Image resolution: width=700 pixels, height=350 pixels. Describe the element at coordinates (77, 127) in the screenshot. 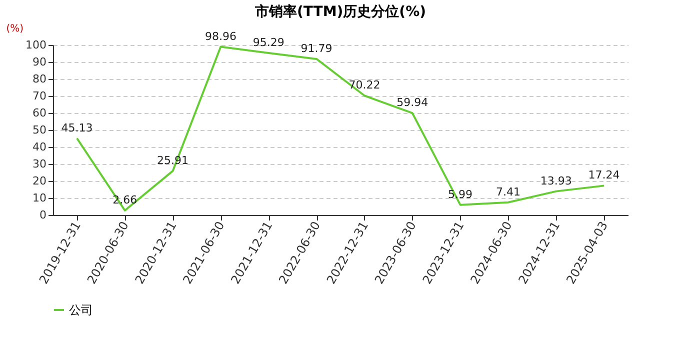

I see `data-label: 45.13` at that location.